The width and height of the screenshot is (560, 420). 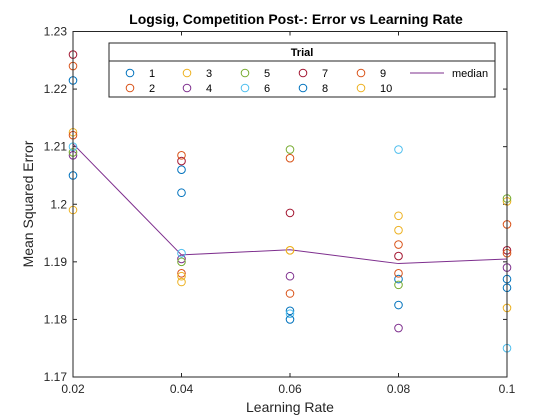 I want to click on legend-label-trial-2: 2, so click(x=152, y=89).